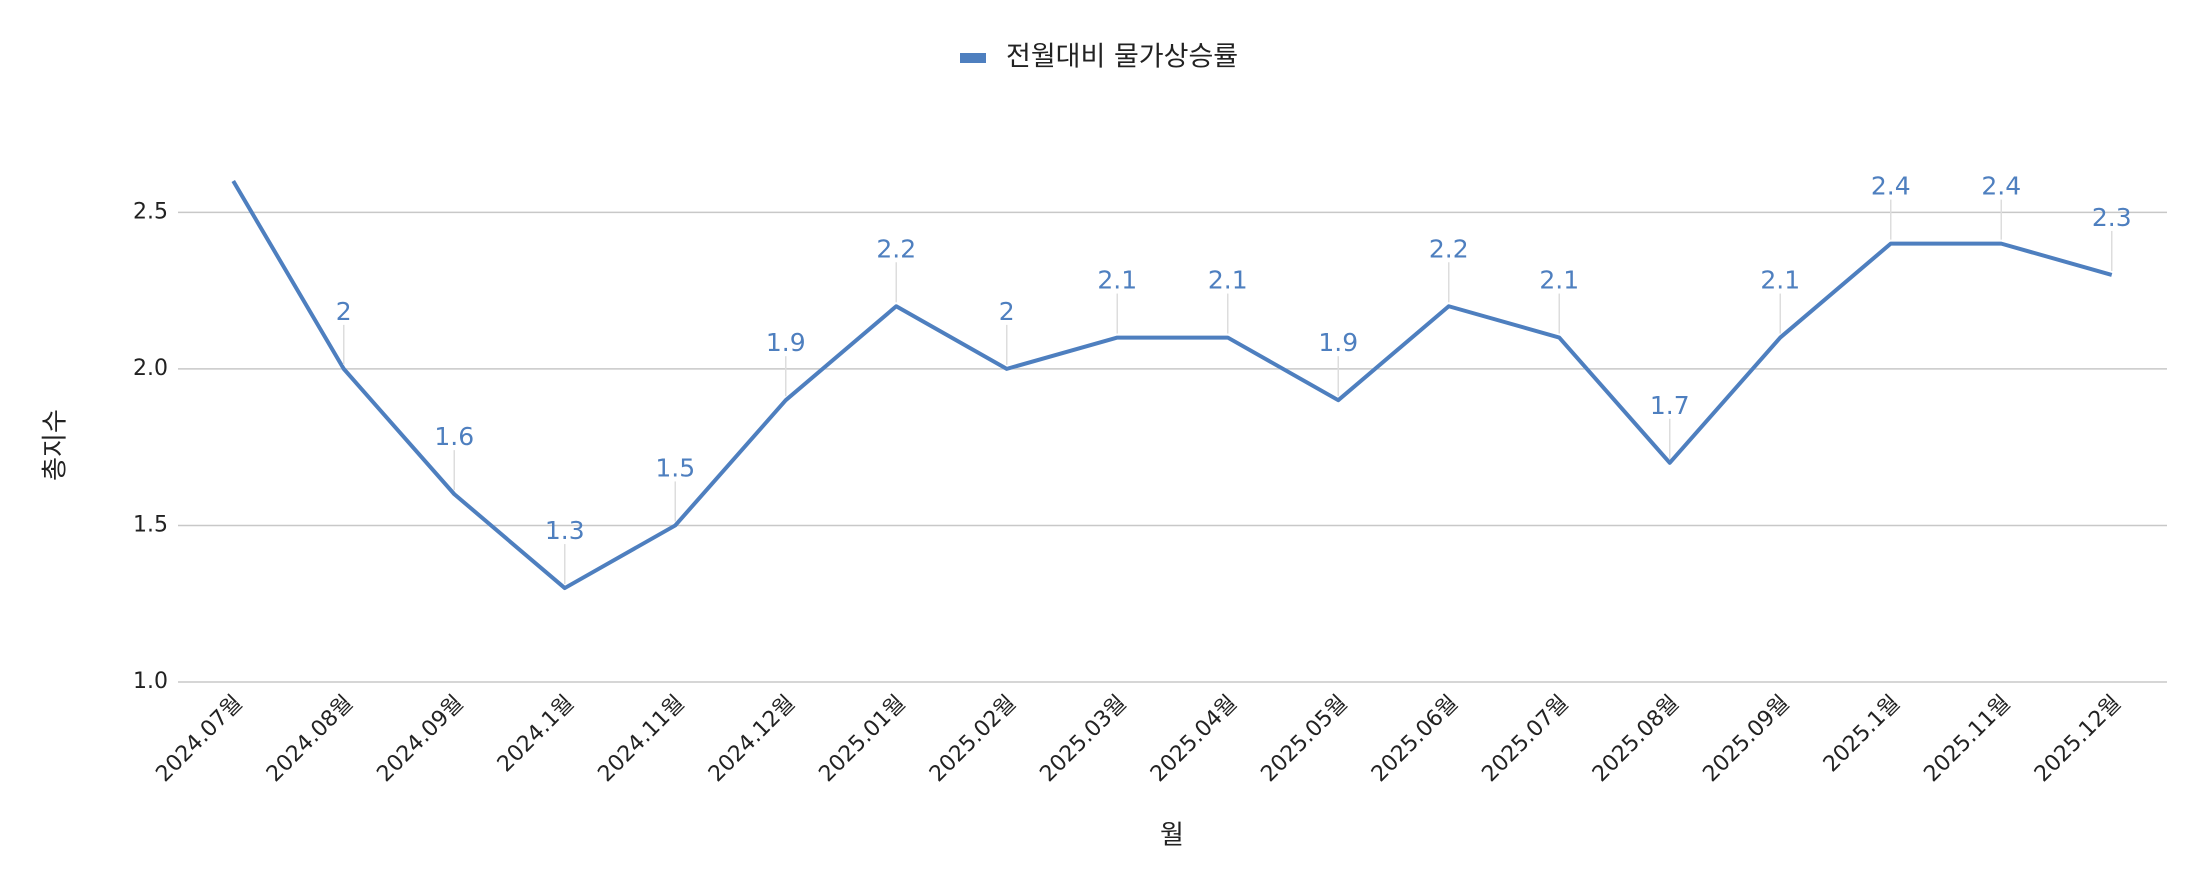 This screenshot has width=2203, height=894. Describe the element at coordinates (150, 681) in the screenshot. I see `y-tick-label: 1.0` at that location.